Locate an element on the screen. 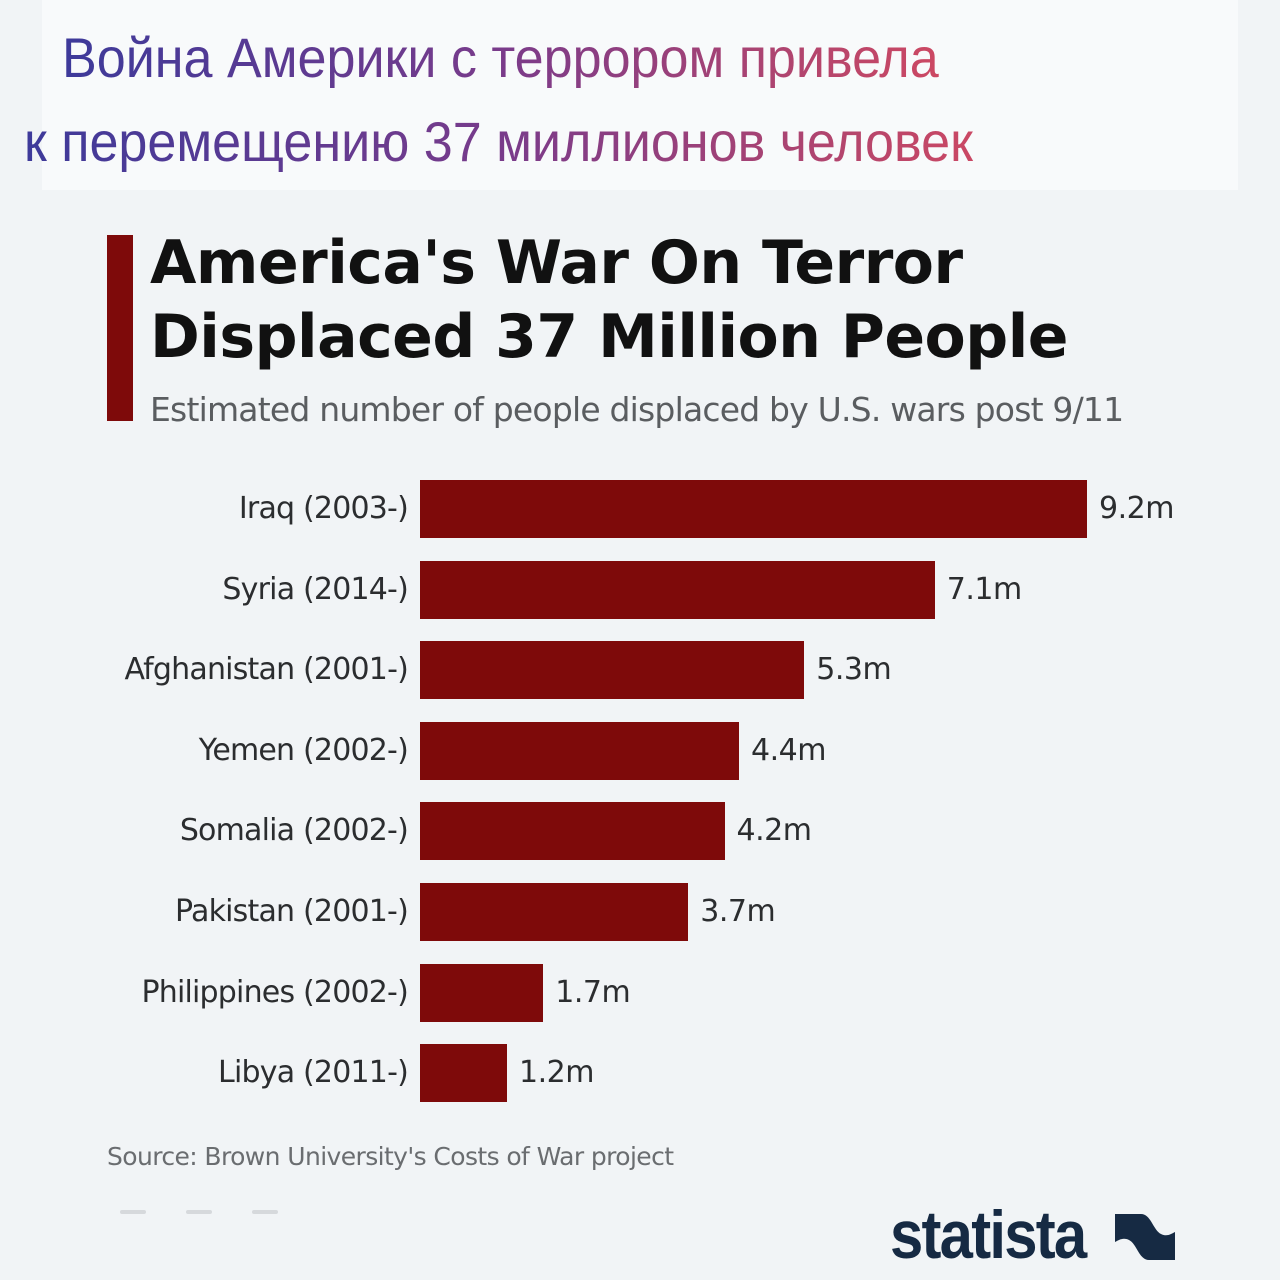 This screenshot has width=1280, height=1280. bar-row: Iraq (2003-) 9.2m is located at coordinates (640, 509).